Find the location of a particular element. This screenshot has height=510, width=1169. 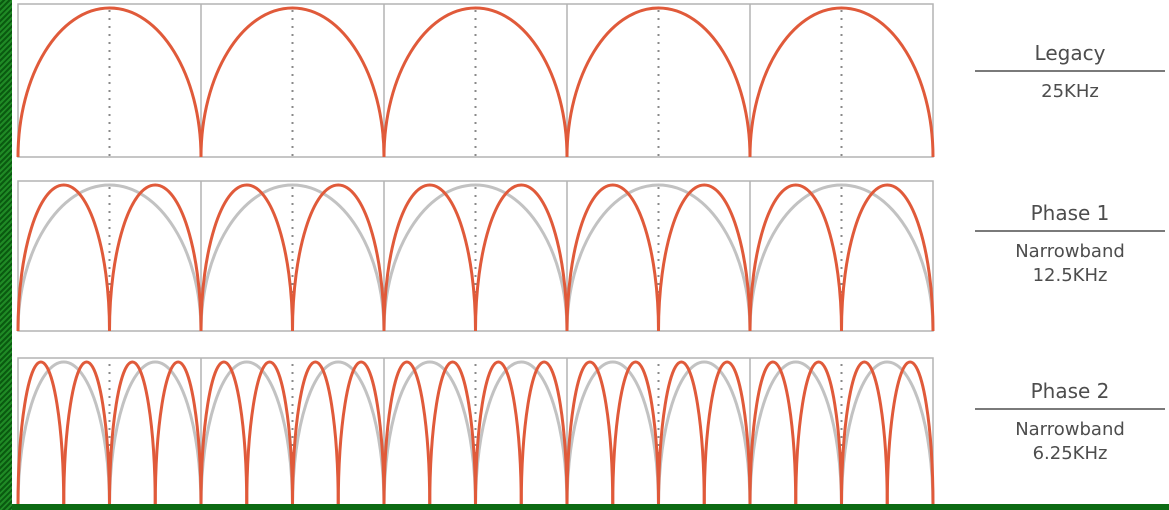

phase2-label: Phase 2 Narrowband 6.25KHz is located at coordinates (1070, 422).